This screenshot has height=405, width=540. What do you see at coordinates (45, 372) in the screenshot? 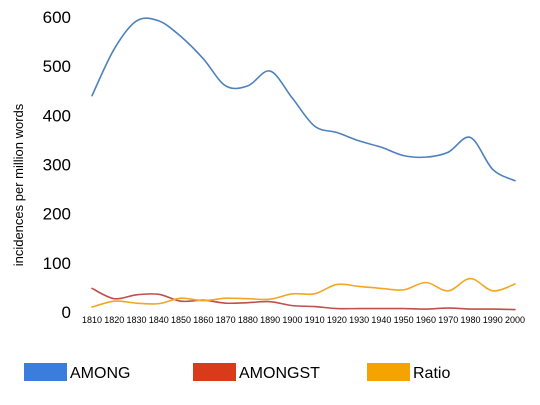
I see `legend-swatch-among` at bounding box center [45, 372].